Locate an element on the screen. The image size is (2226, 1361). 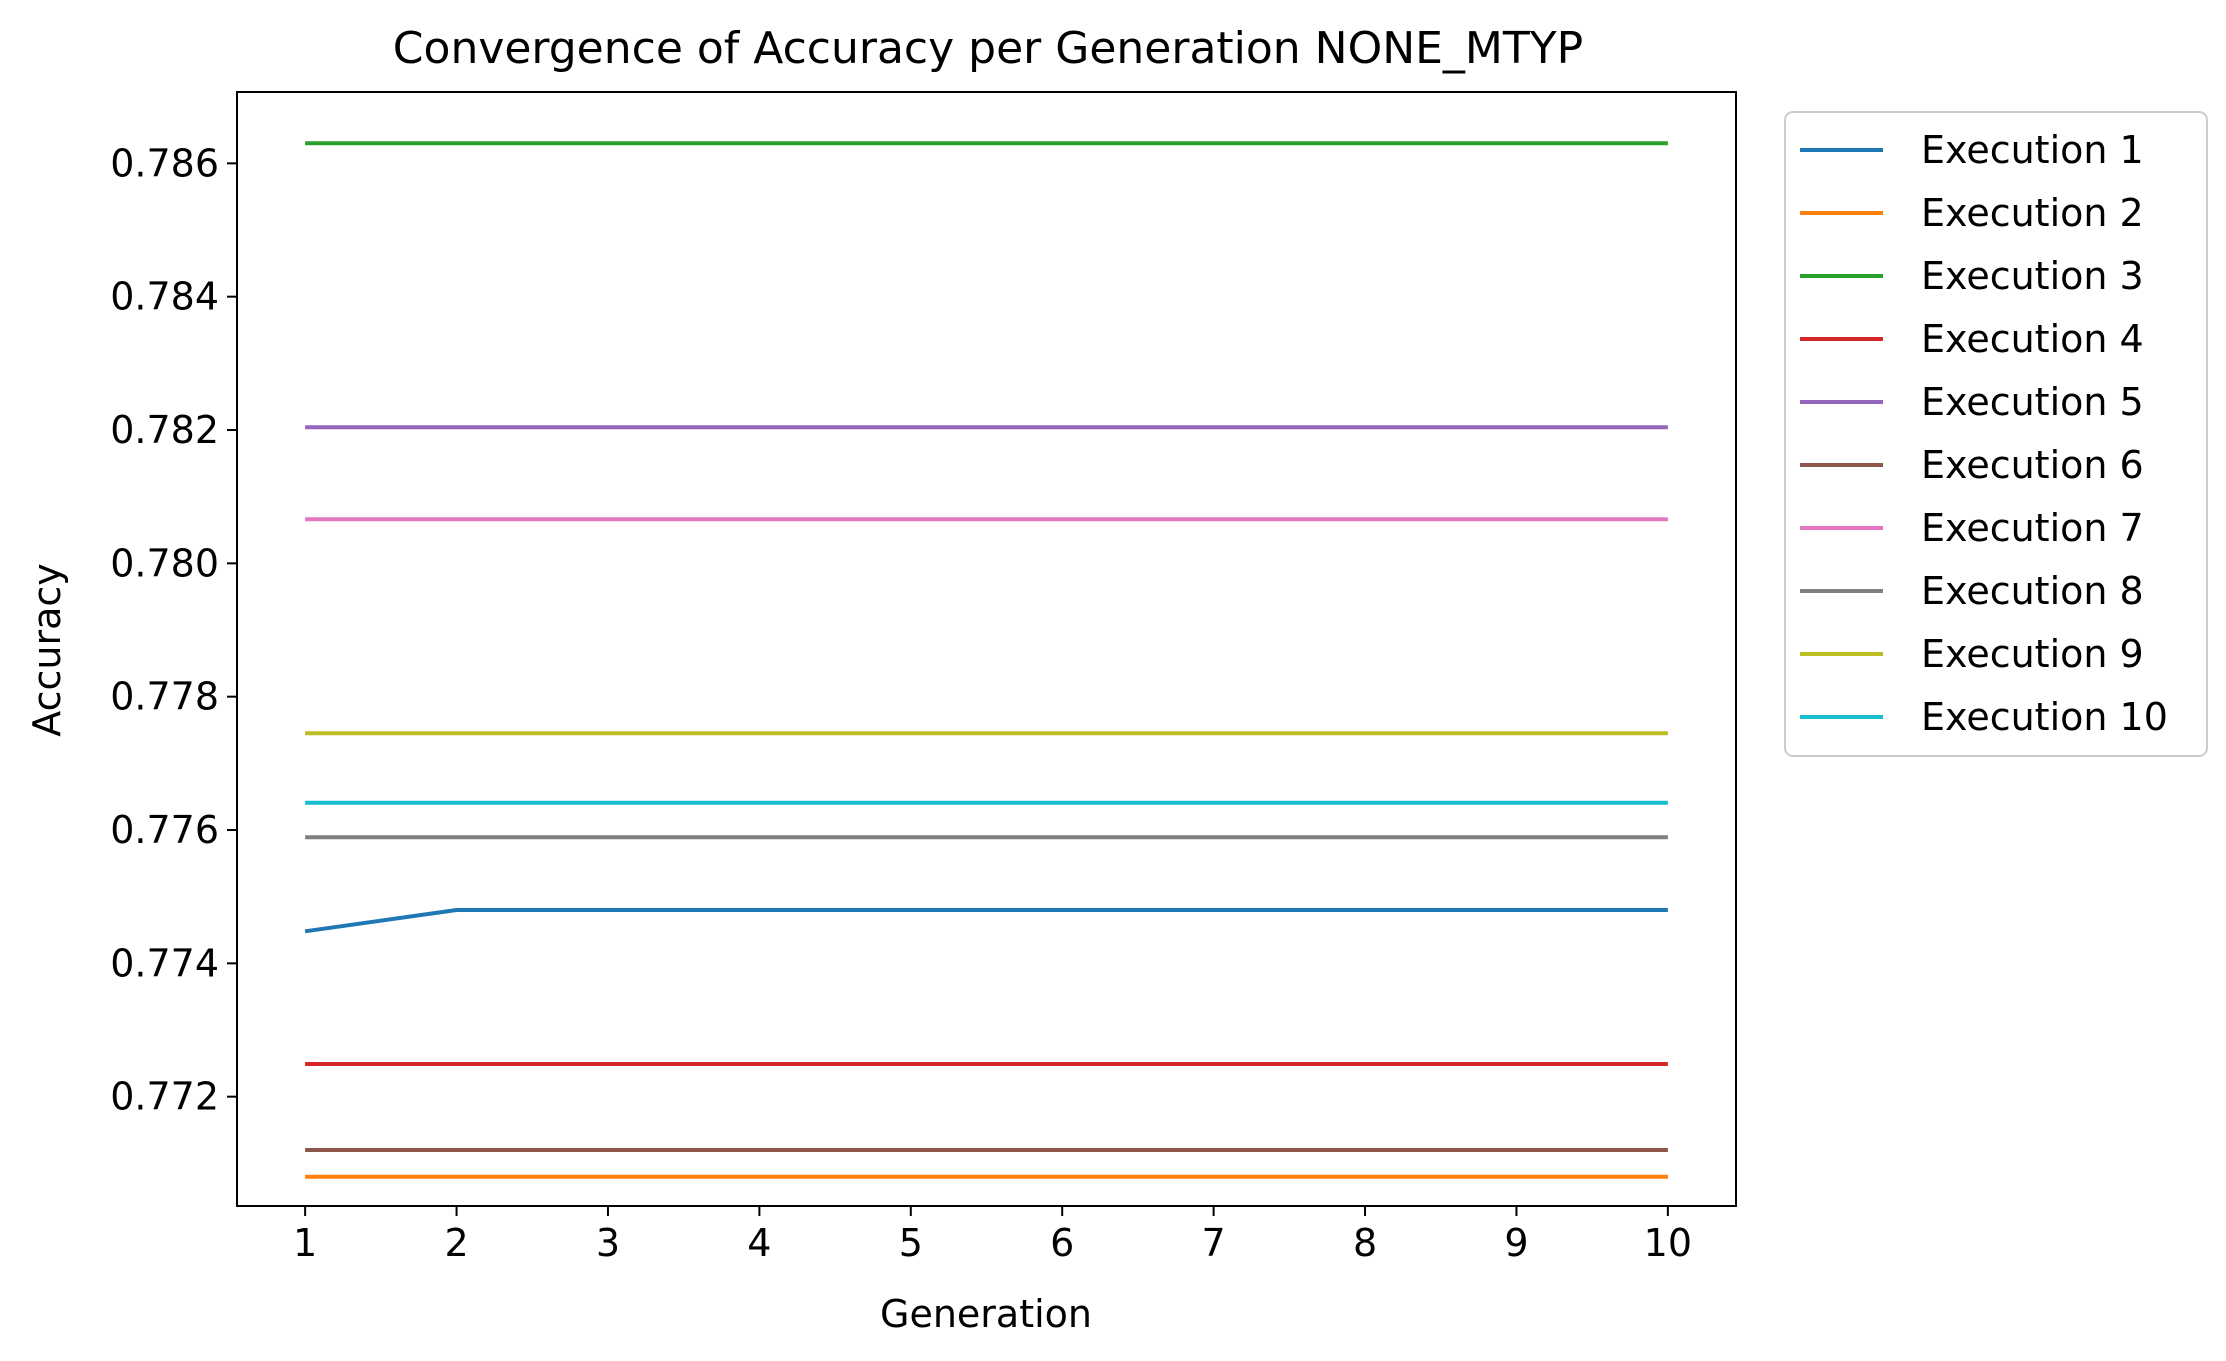
x-axis-label: Generation is located at coordinates (986, 1314).